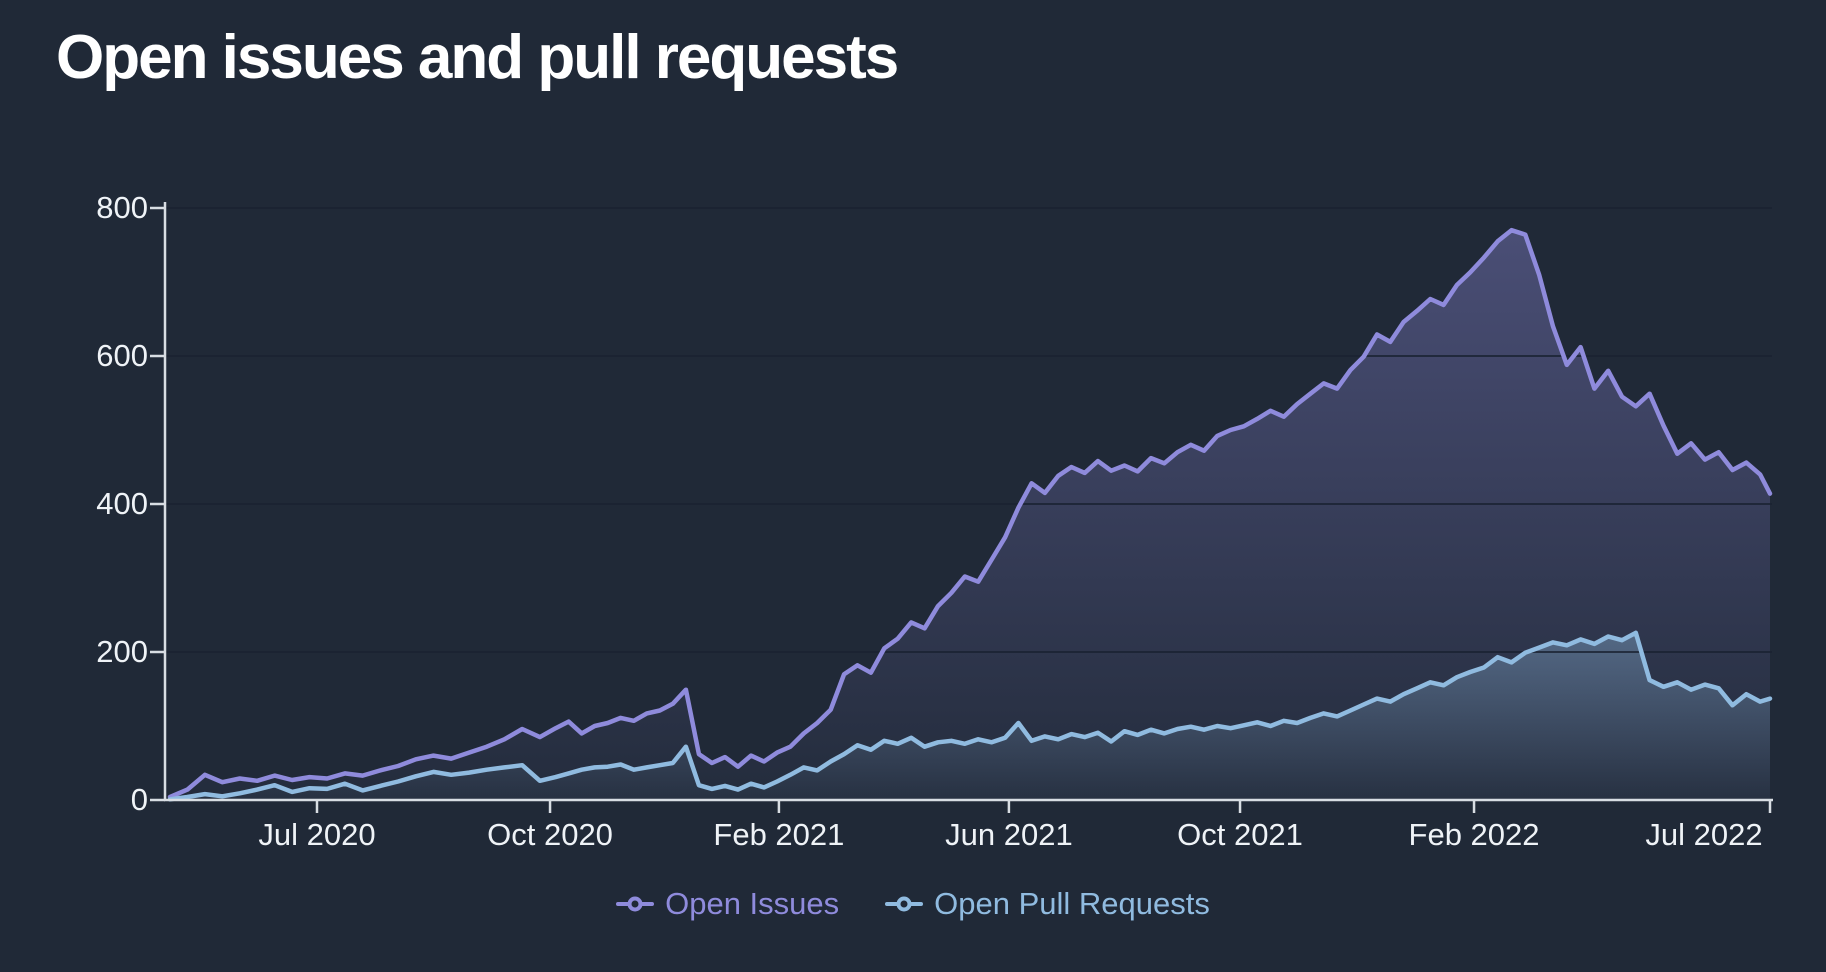 The image size is (1826, 972). I want to click on legend-item-open-issues: Open Issues, so click(727, 904).